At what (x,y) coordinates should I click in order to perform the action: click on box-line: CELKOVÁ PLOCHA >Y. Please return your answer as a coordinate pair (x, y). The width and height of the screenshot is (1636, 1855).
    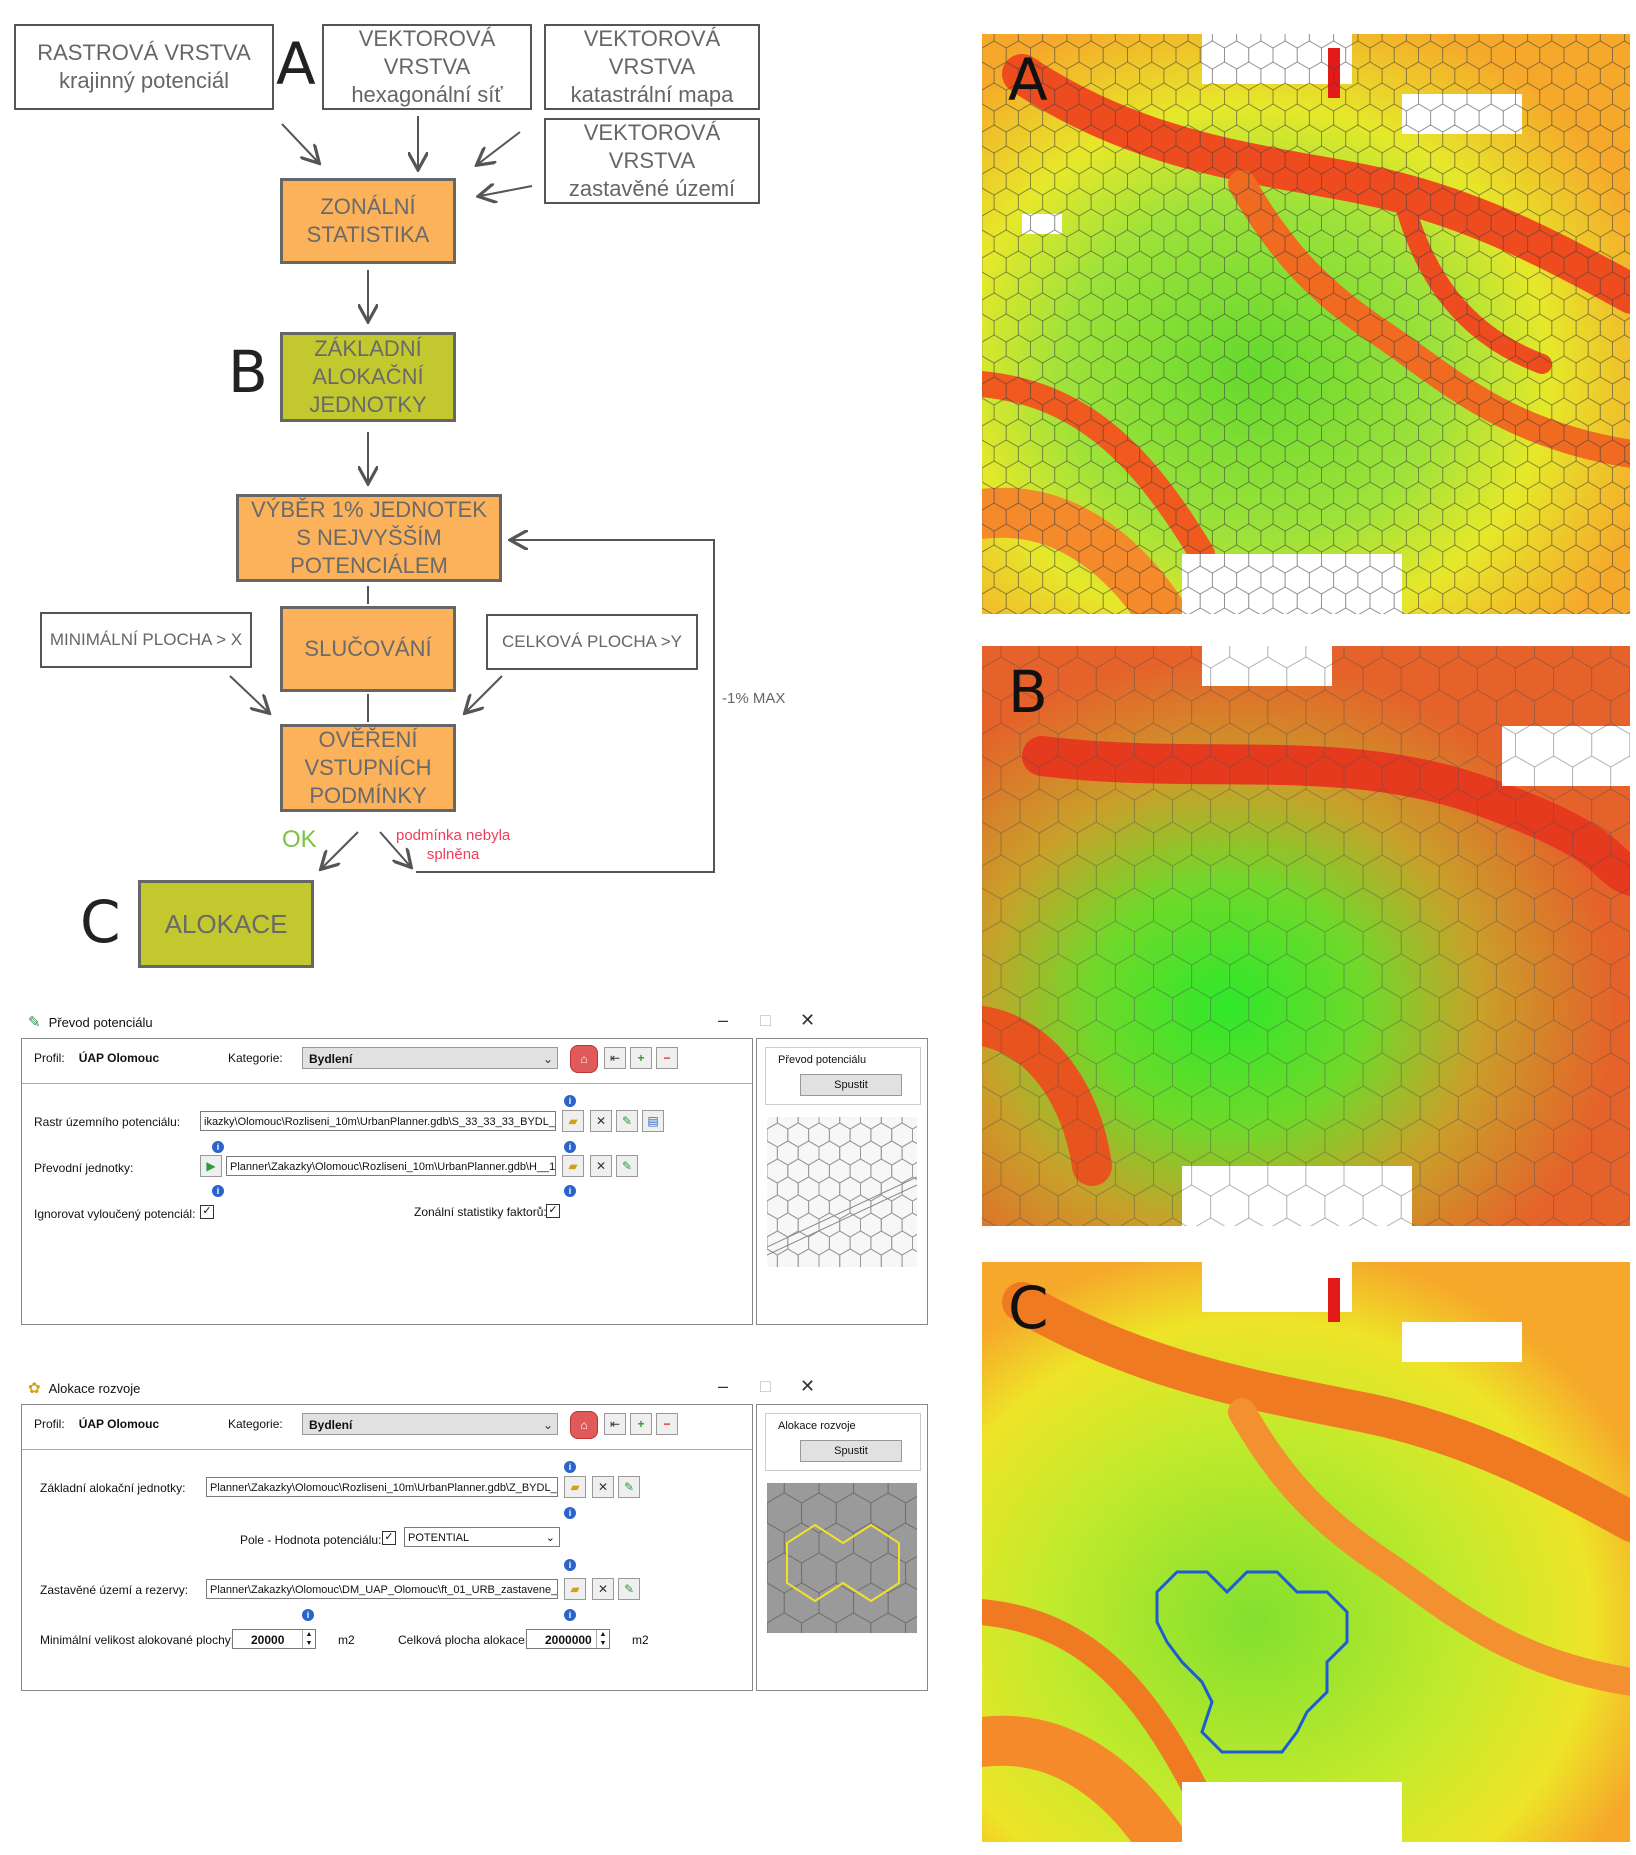
    Looking at the image, I should click on (592, 641).